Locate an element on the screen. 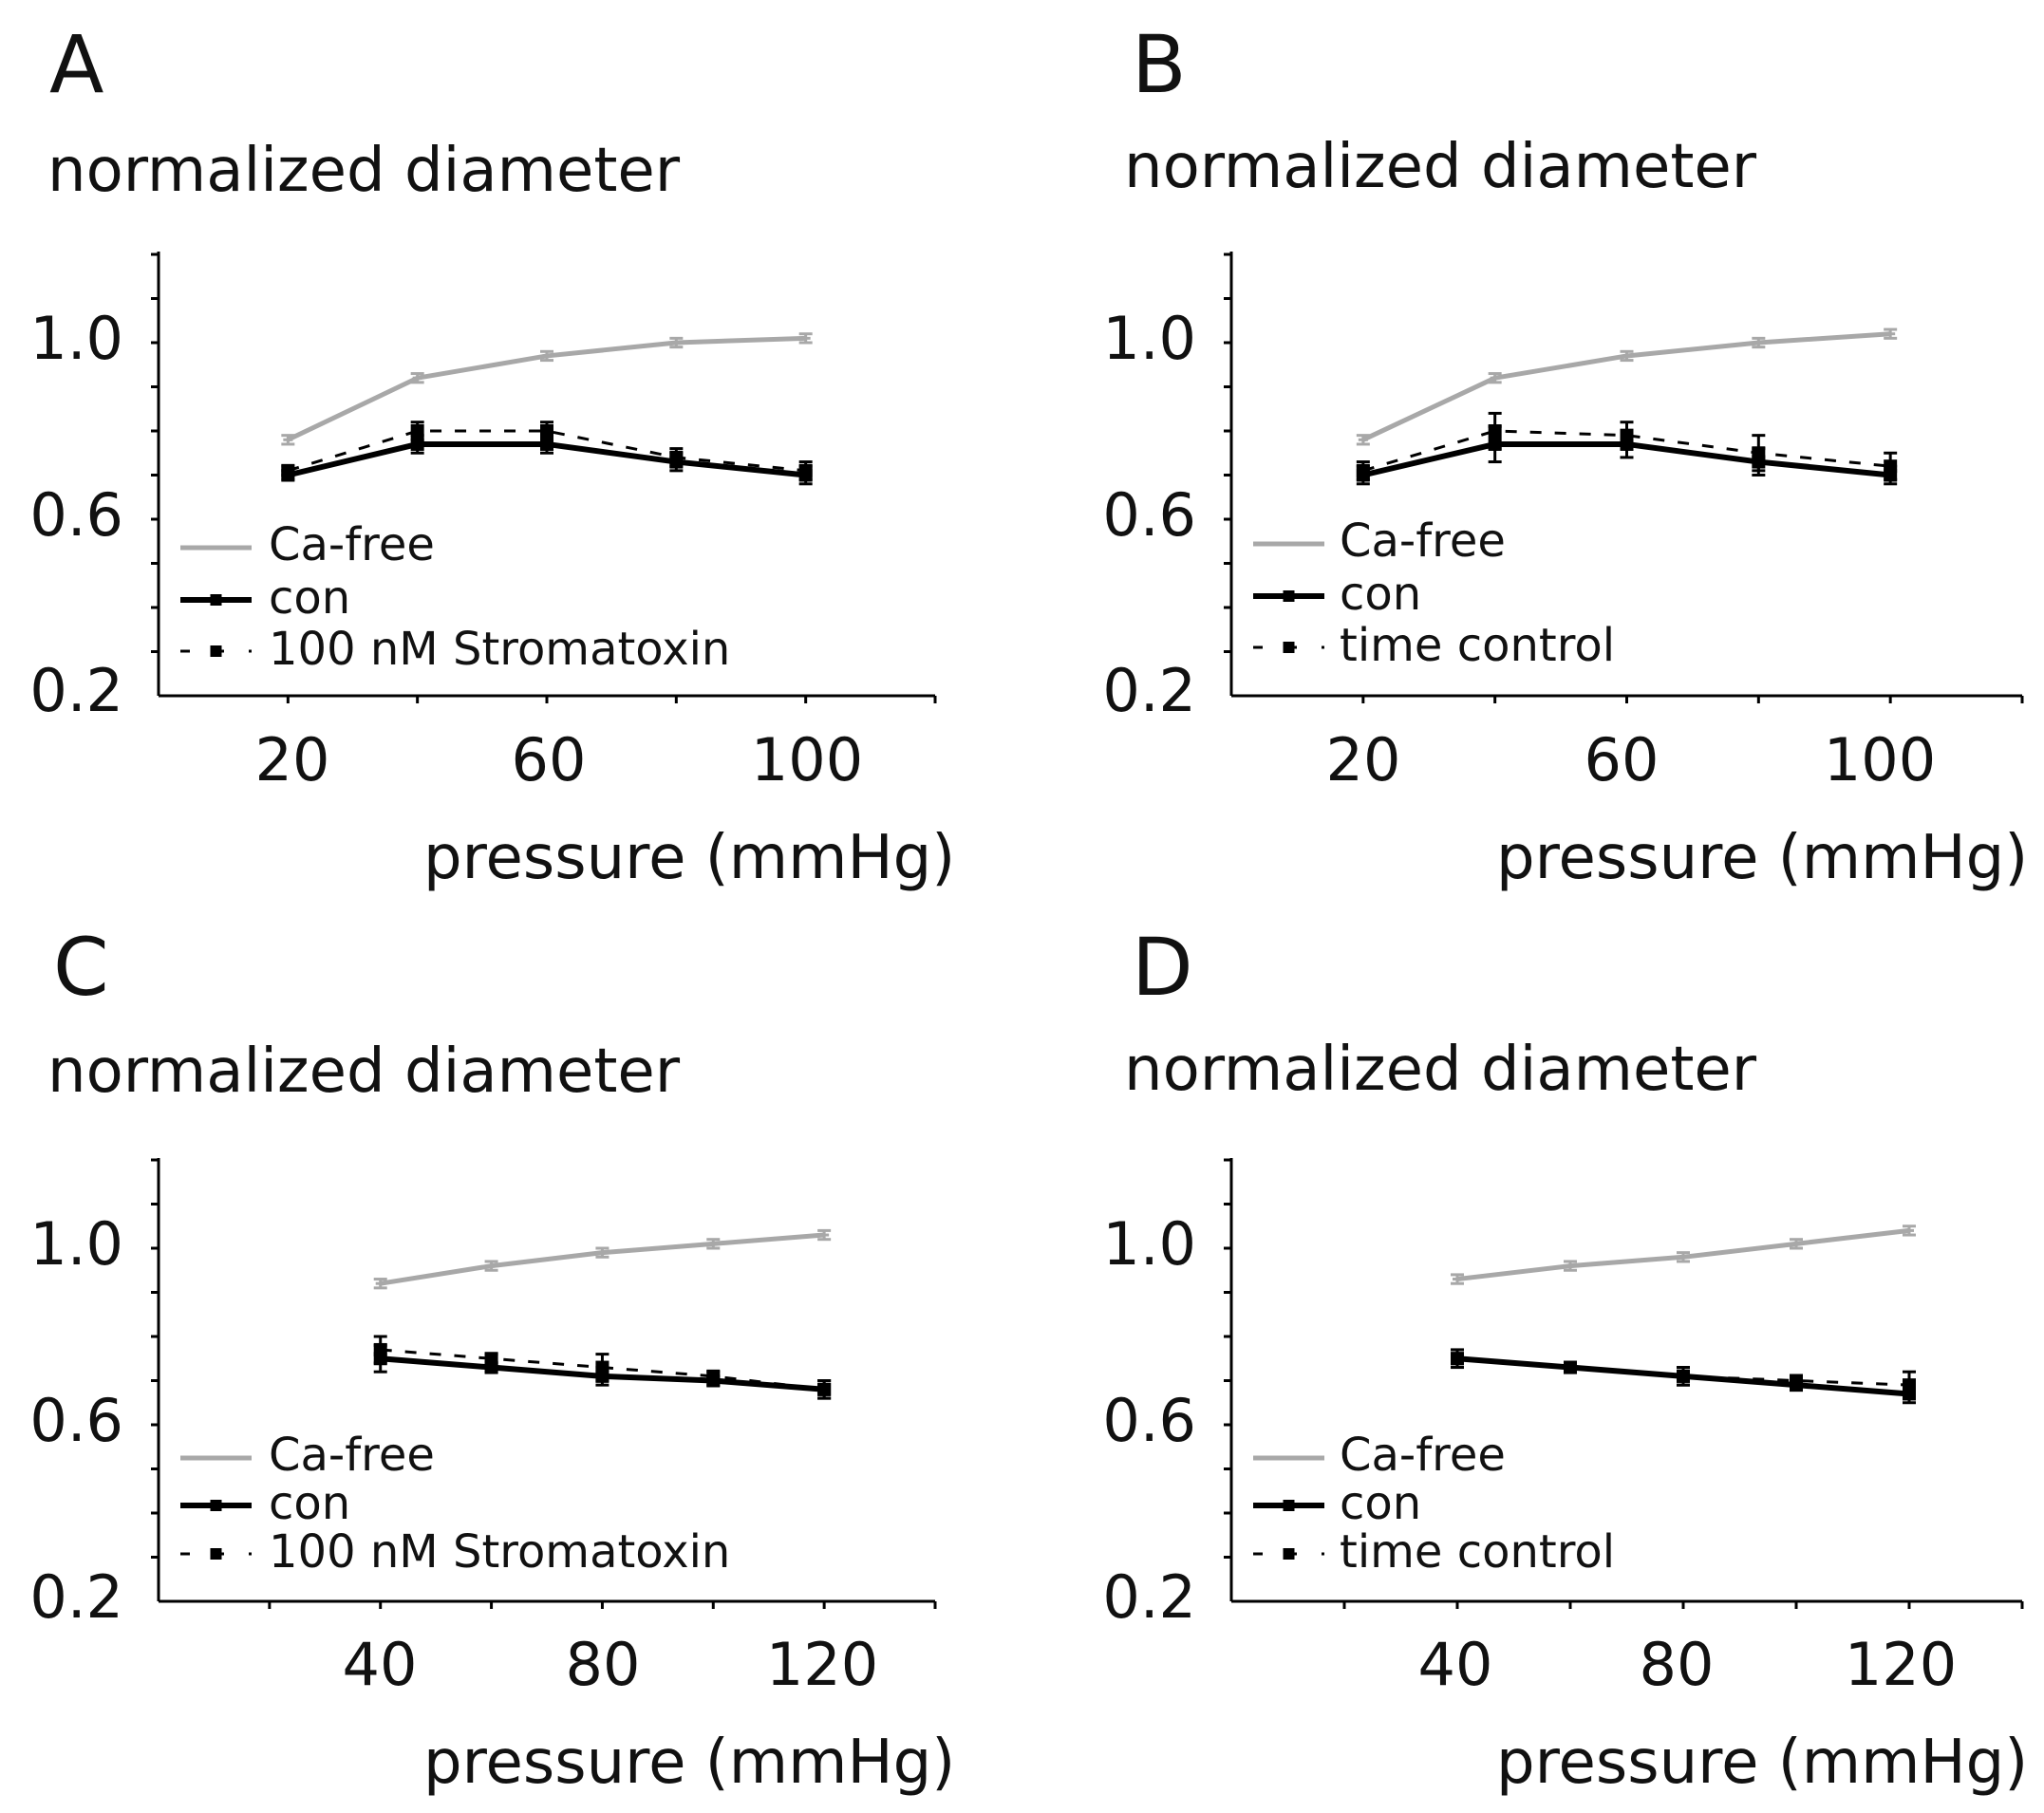  panel-label: D is located at coordinates (1163, 967).